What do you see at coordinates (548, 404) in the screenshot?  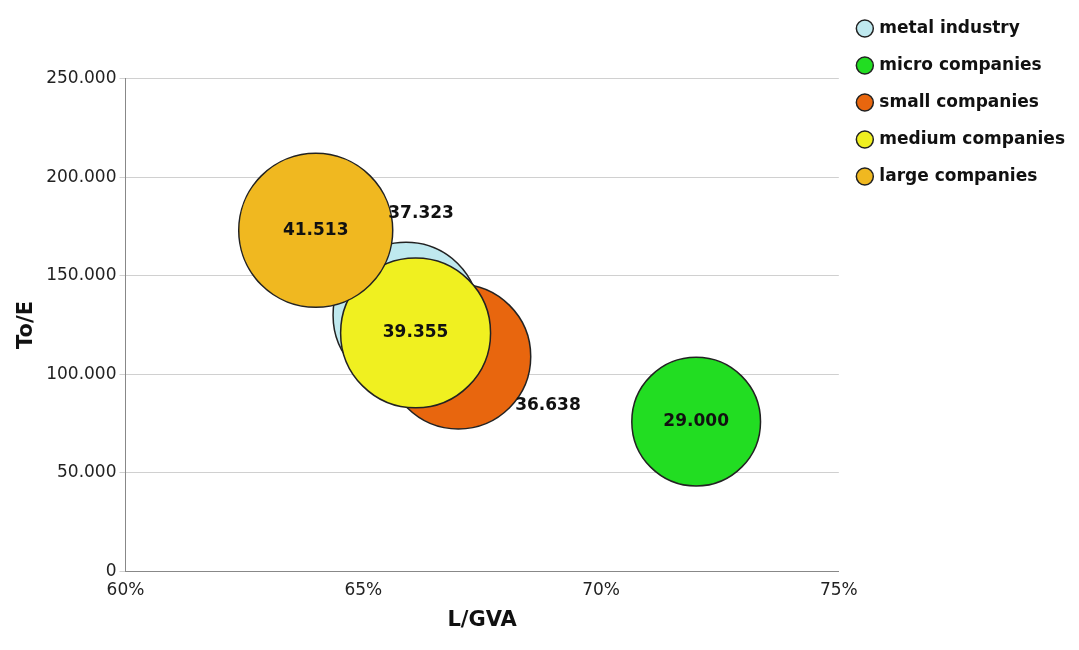 I see `data-label: 36.638` at bounding box center [548, 404].